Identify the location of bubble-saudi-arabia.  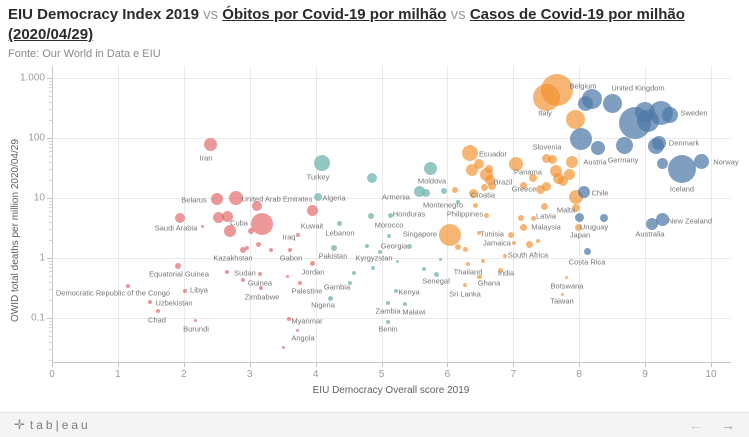
(179, 218).